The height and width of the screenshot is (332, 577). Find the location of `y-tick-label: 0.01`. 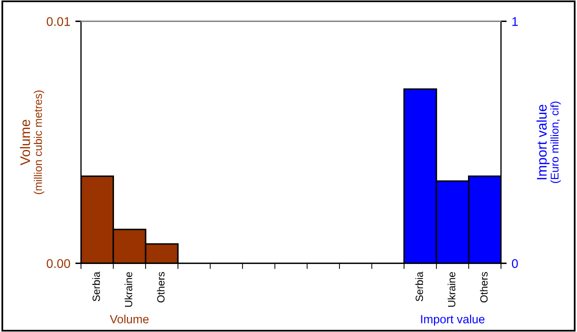

y-tick-label: 0.01 is located at coordinates (58, 21).